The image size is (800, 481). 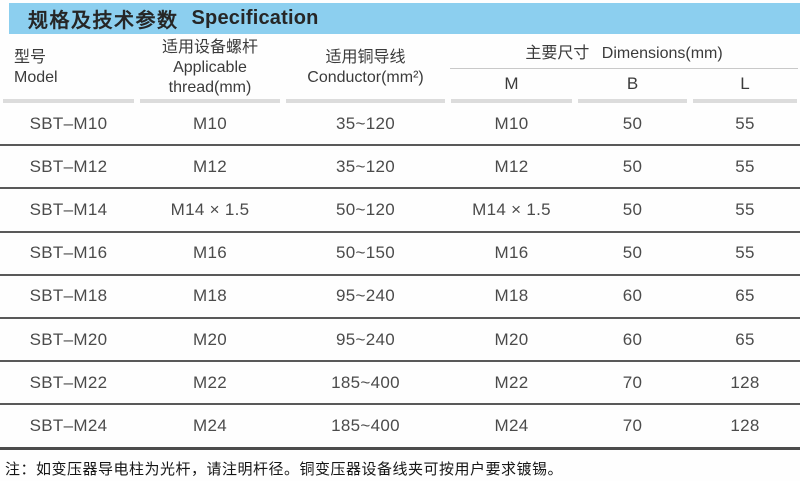 What do you see at coordinates (511, 253) in the screenshot?
I see `cell-dimension-m: M16` at bounding box center [511, 253].